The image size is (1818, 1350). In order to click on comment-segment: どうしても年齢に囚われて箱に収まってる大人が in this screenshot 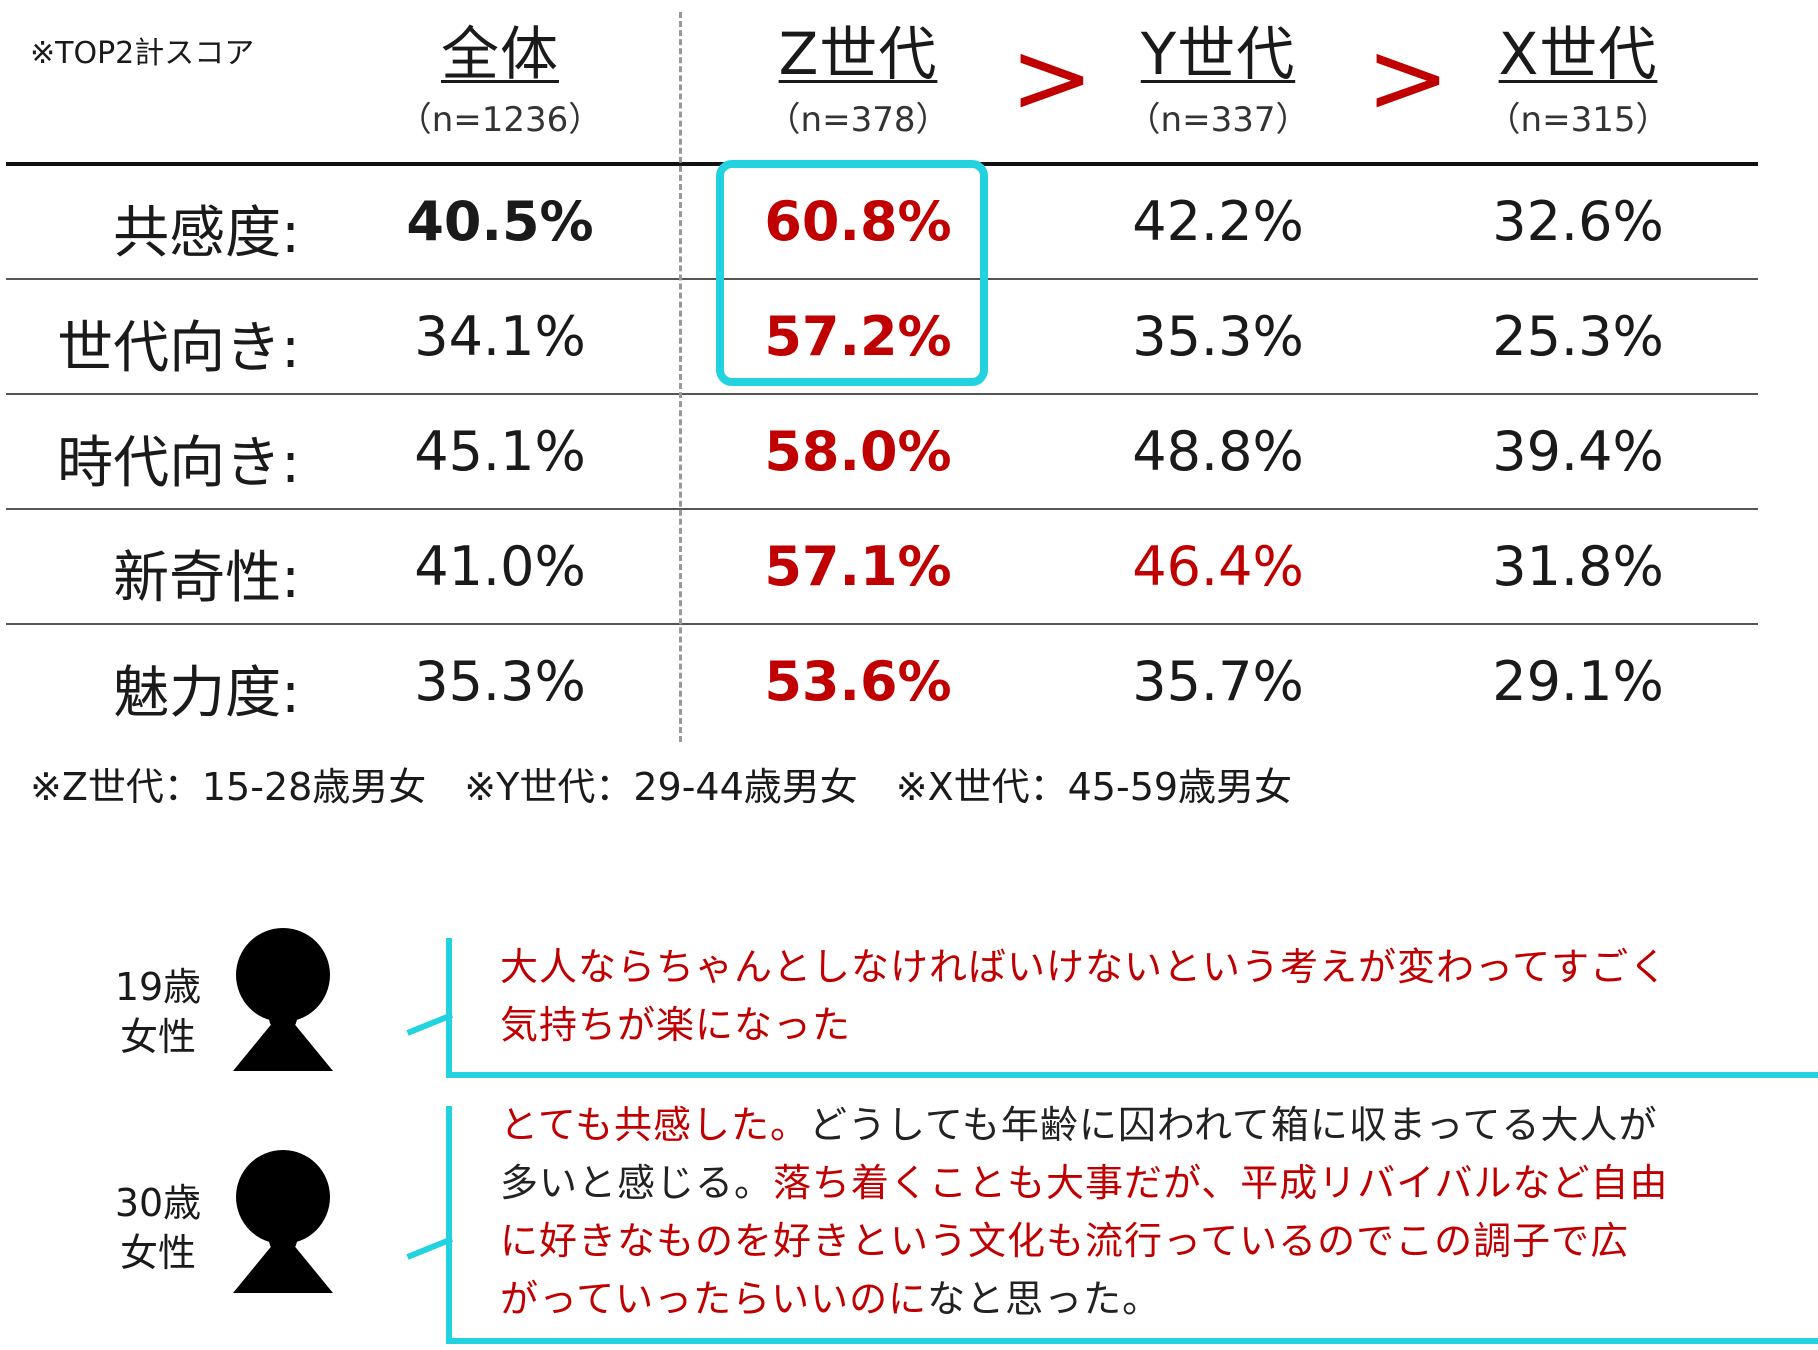, I will do `click(1233, 1125)`.